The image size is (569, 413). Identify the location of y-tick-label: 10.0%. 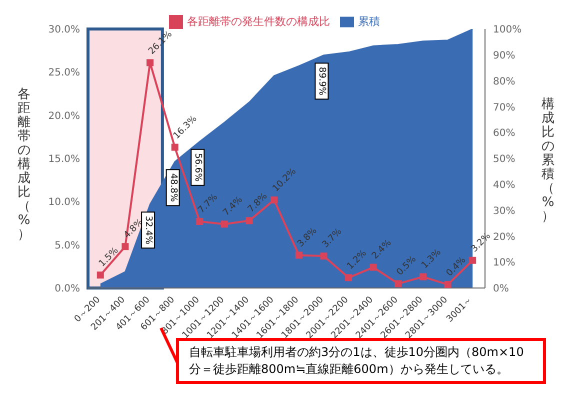
(64, 202).